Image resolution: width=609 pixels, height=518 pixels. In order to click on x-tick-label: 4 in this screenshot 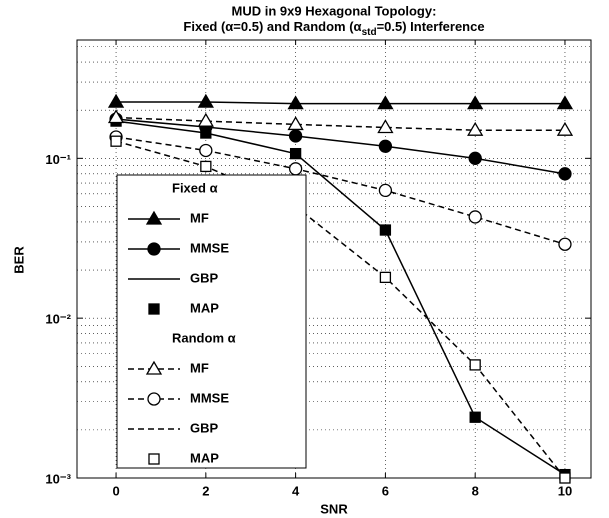, I will do `click(296, 490)`.